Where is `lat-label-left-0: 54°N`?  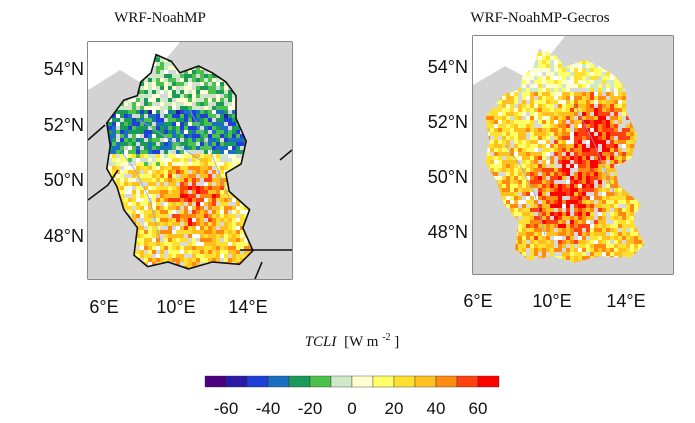 lat-label-left-0: 54°N is located at coordinates (64, 69).